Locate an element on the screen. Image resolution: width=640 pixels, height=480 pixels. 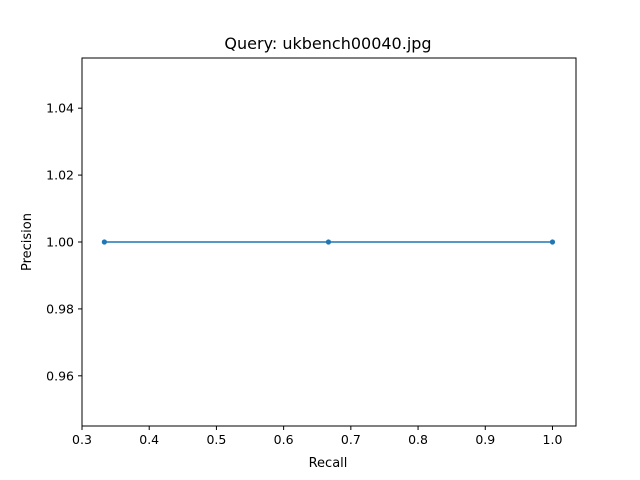
x-tick-label: 1.0 is located at coordinates (553, 439).